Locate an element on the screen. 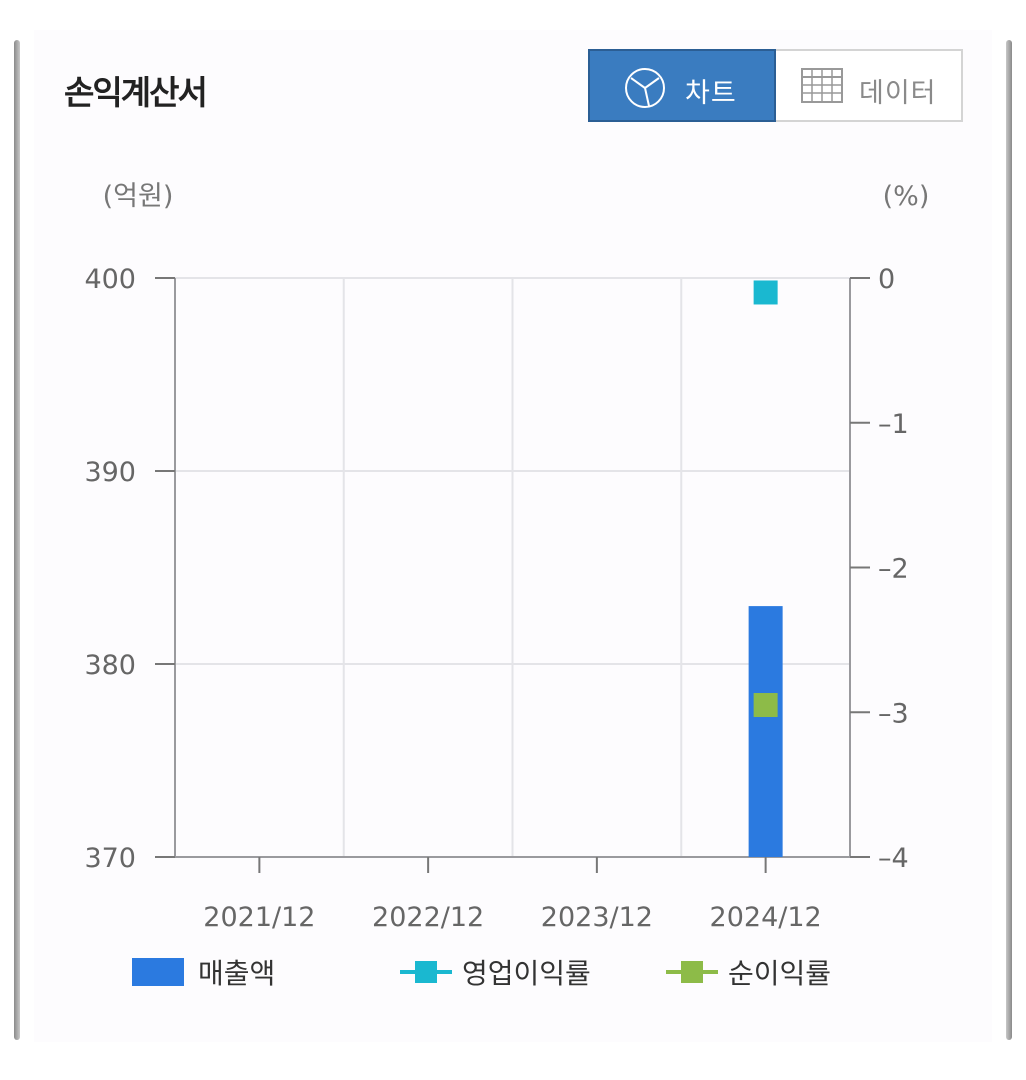 This screenshot has height=1080, width=1026. right-tick-label: –1 is located at coordinates (893, 424).